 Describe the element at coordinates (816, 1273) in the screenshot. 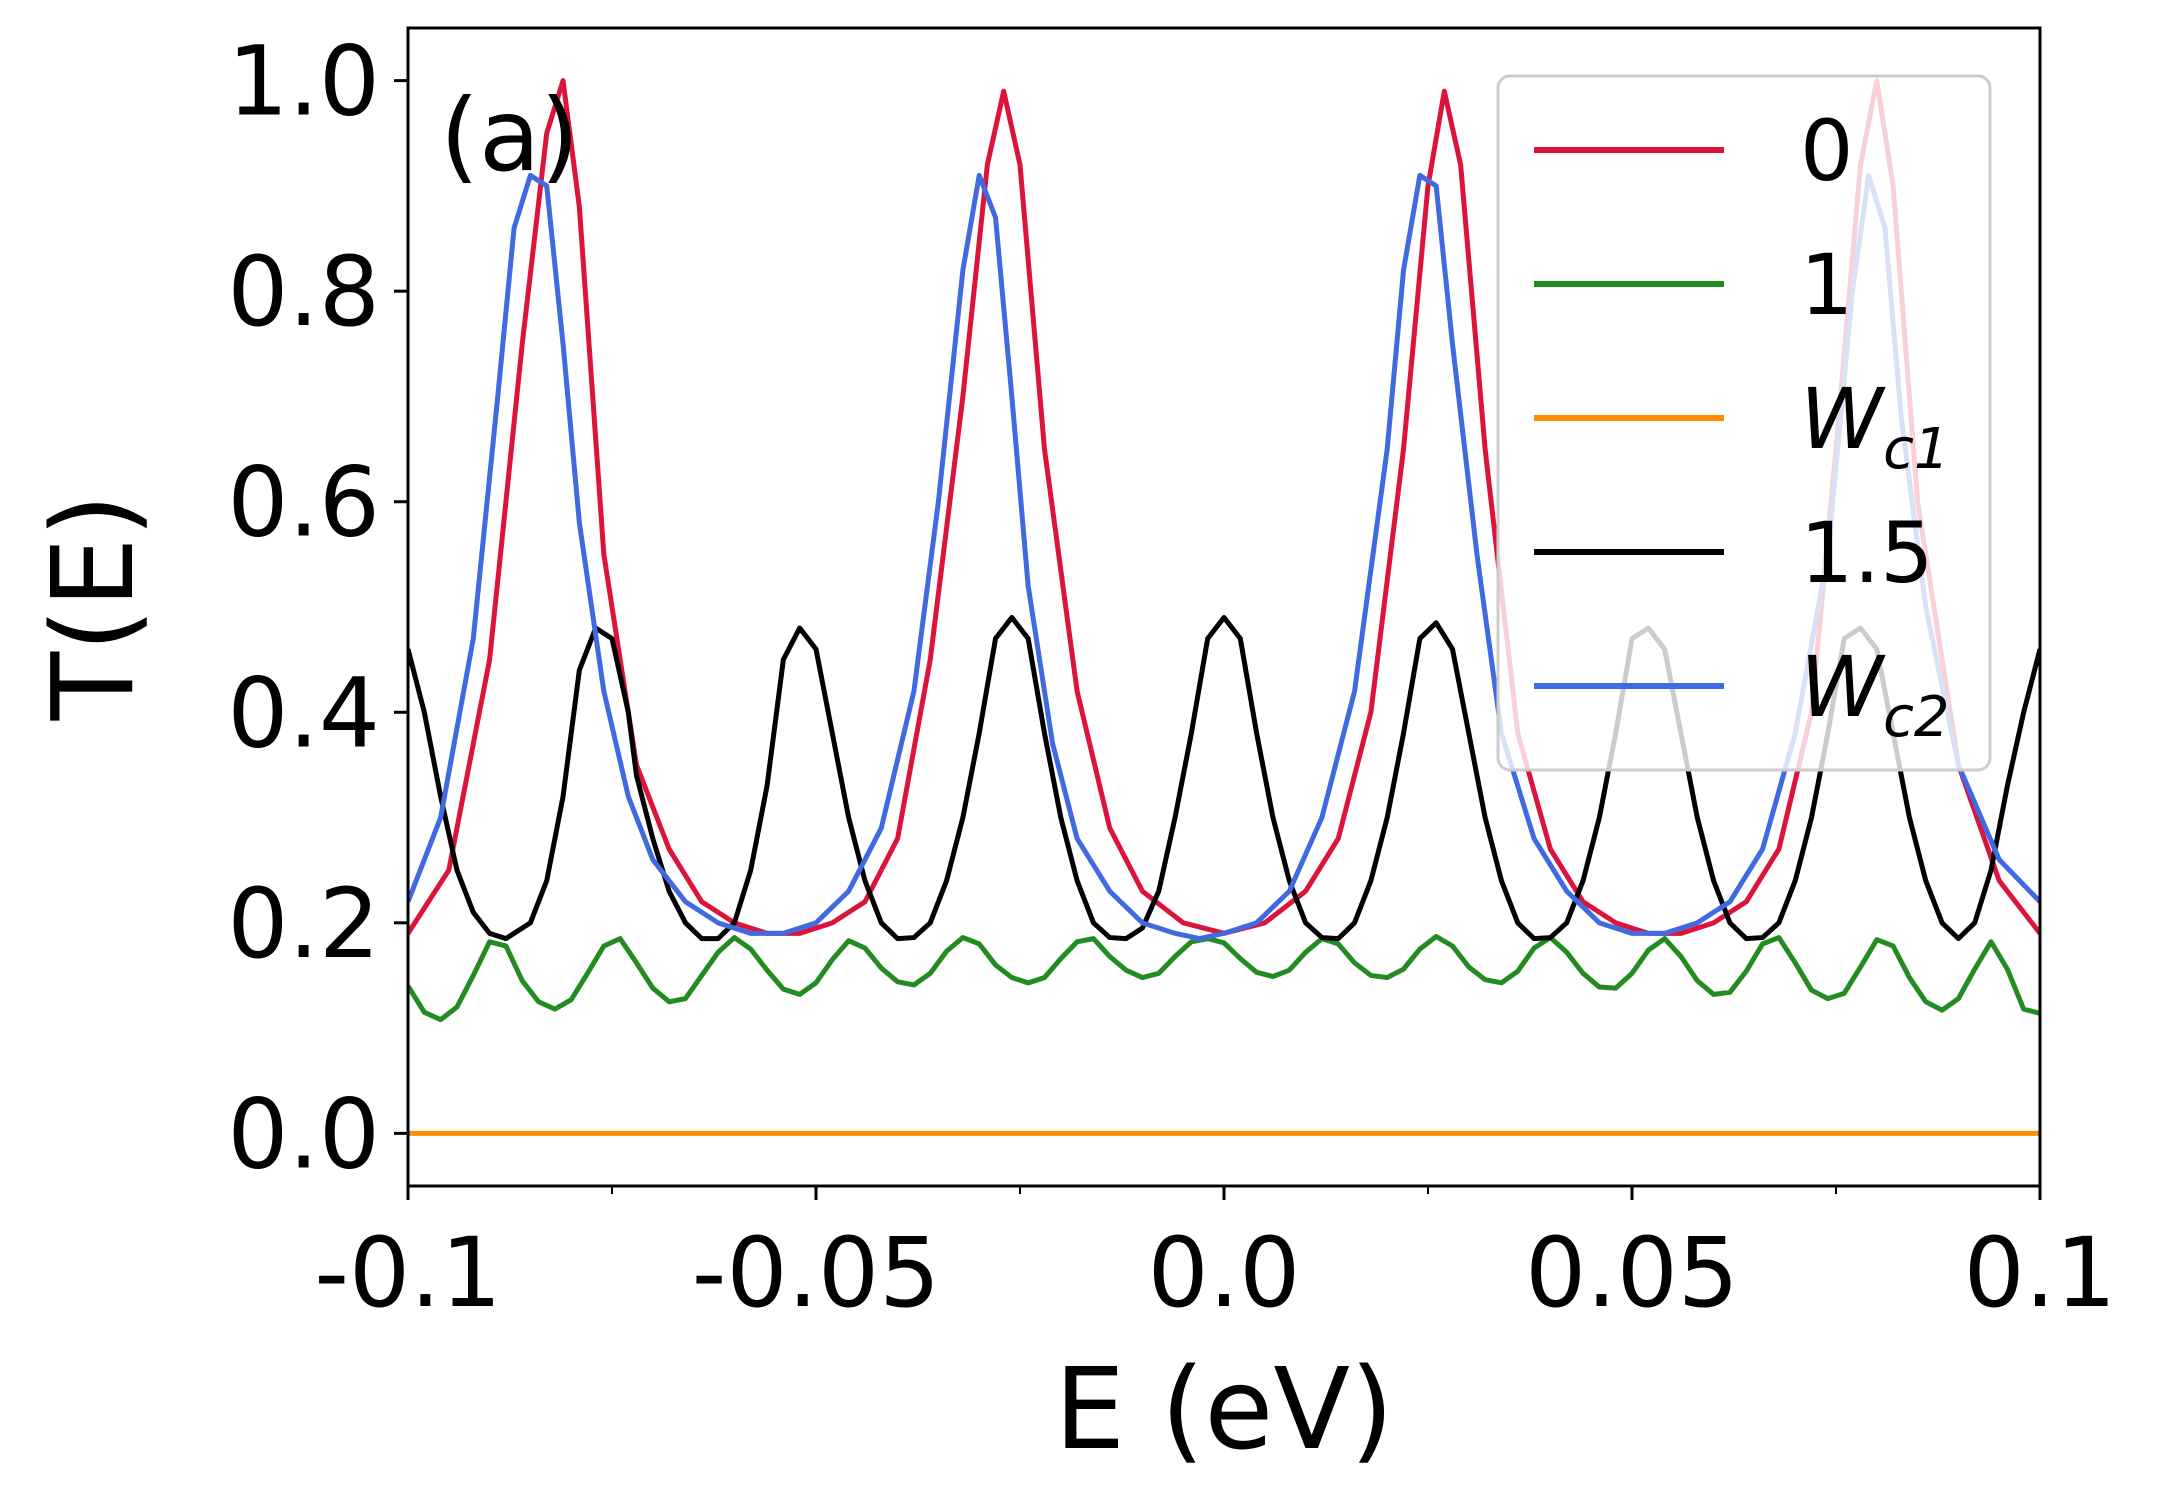

I see `x-tick-label: -0.05` at that location.